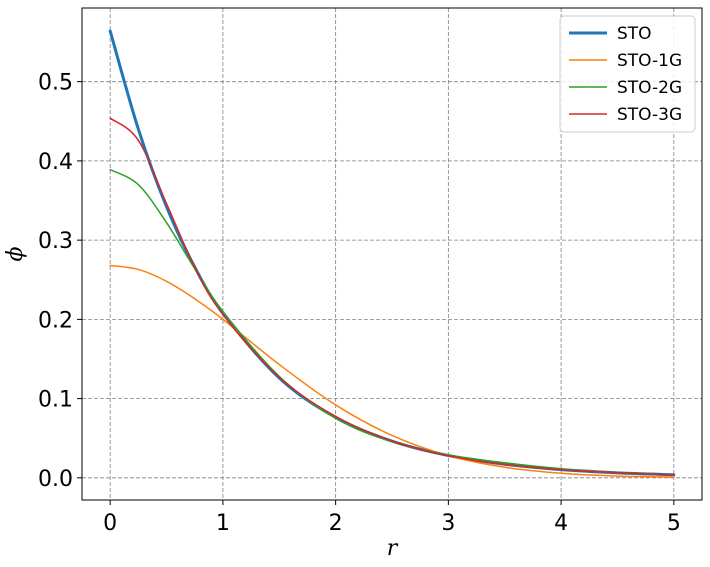 This screenshot has width=710, height=567. I want to click on x-tick-label: 0, so click(110, 523).